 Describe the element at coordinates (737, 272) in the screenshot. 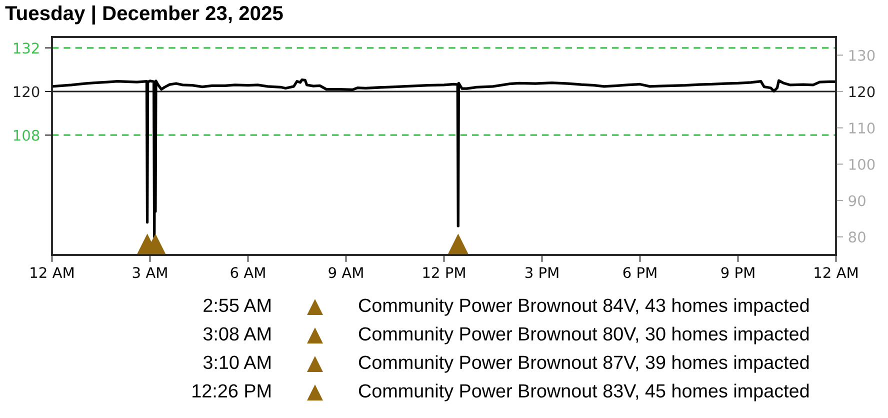

I see `x-tick-label: 9 PM` at that location.